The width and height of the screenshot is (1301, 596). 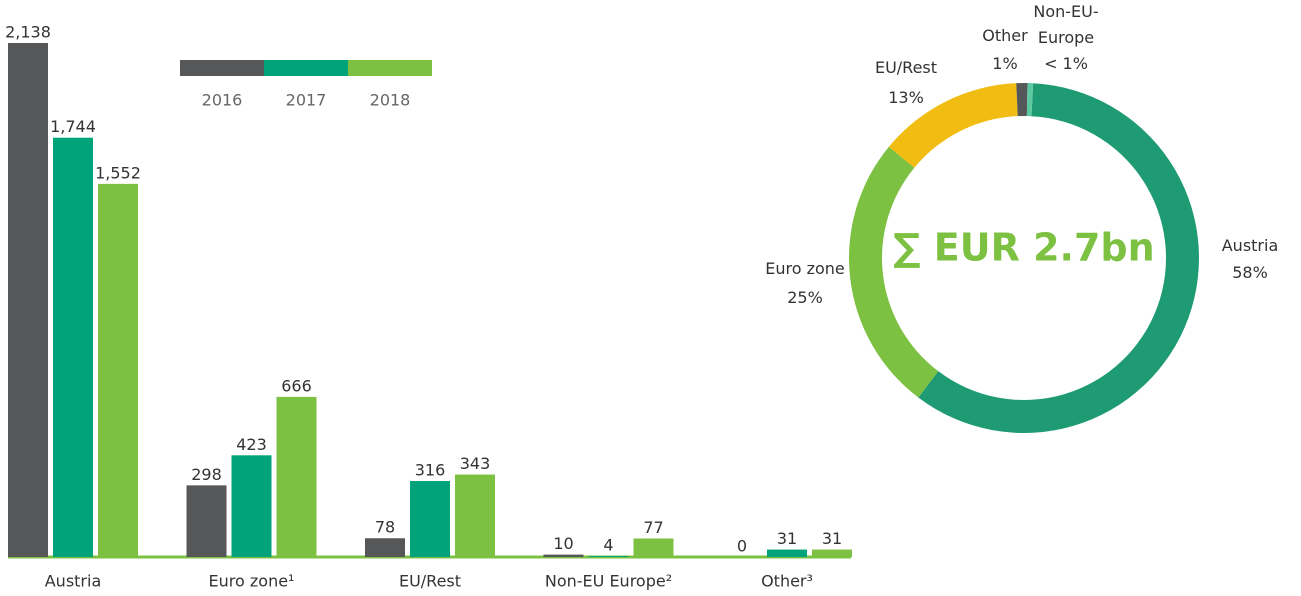 What do you see at coordinates (306, 100) in the screenshot?
I see `legend-label: 2017` at bounding box center [306, 100].